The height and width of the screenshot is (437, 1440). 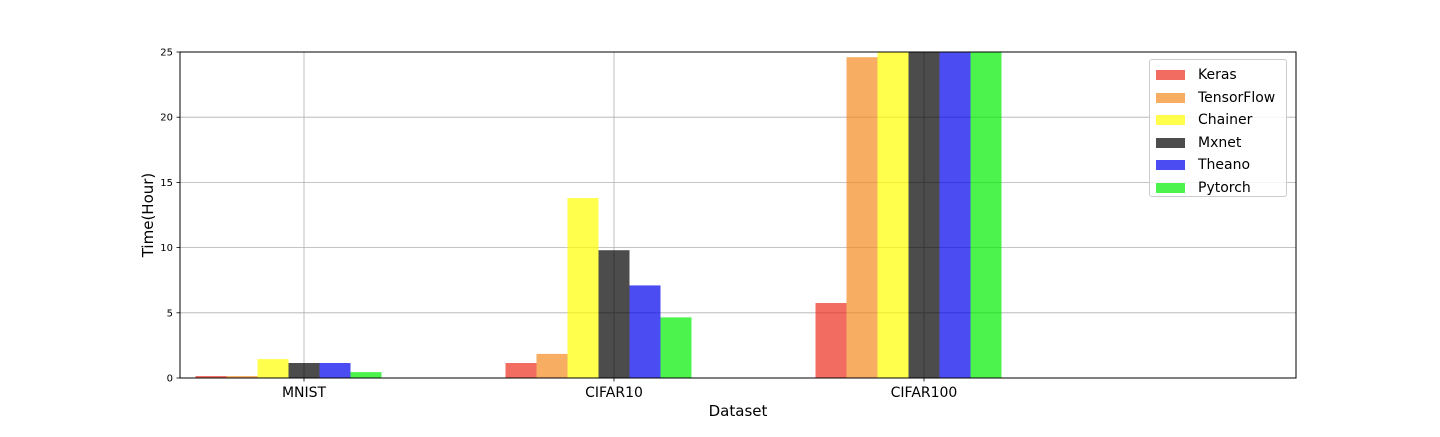 I want to click on bar-mxnet-cifar10, so click(x=614, y=314).